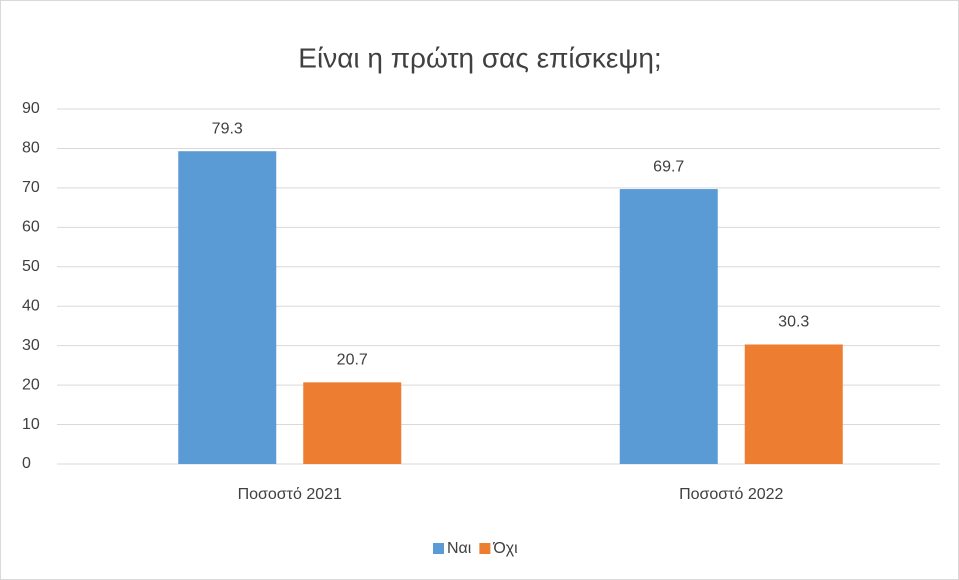 This screenshot has height=580, width=959. Describe the element at coordinates (505, 548) in the screenshot. I see `legend-label: Όχι` at that location.